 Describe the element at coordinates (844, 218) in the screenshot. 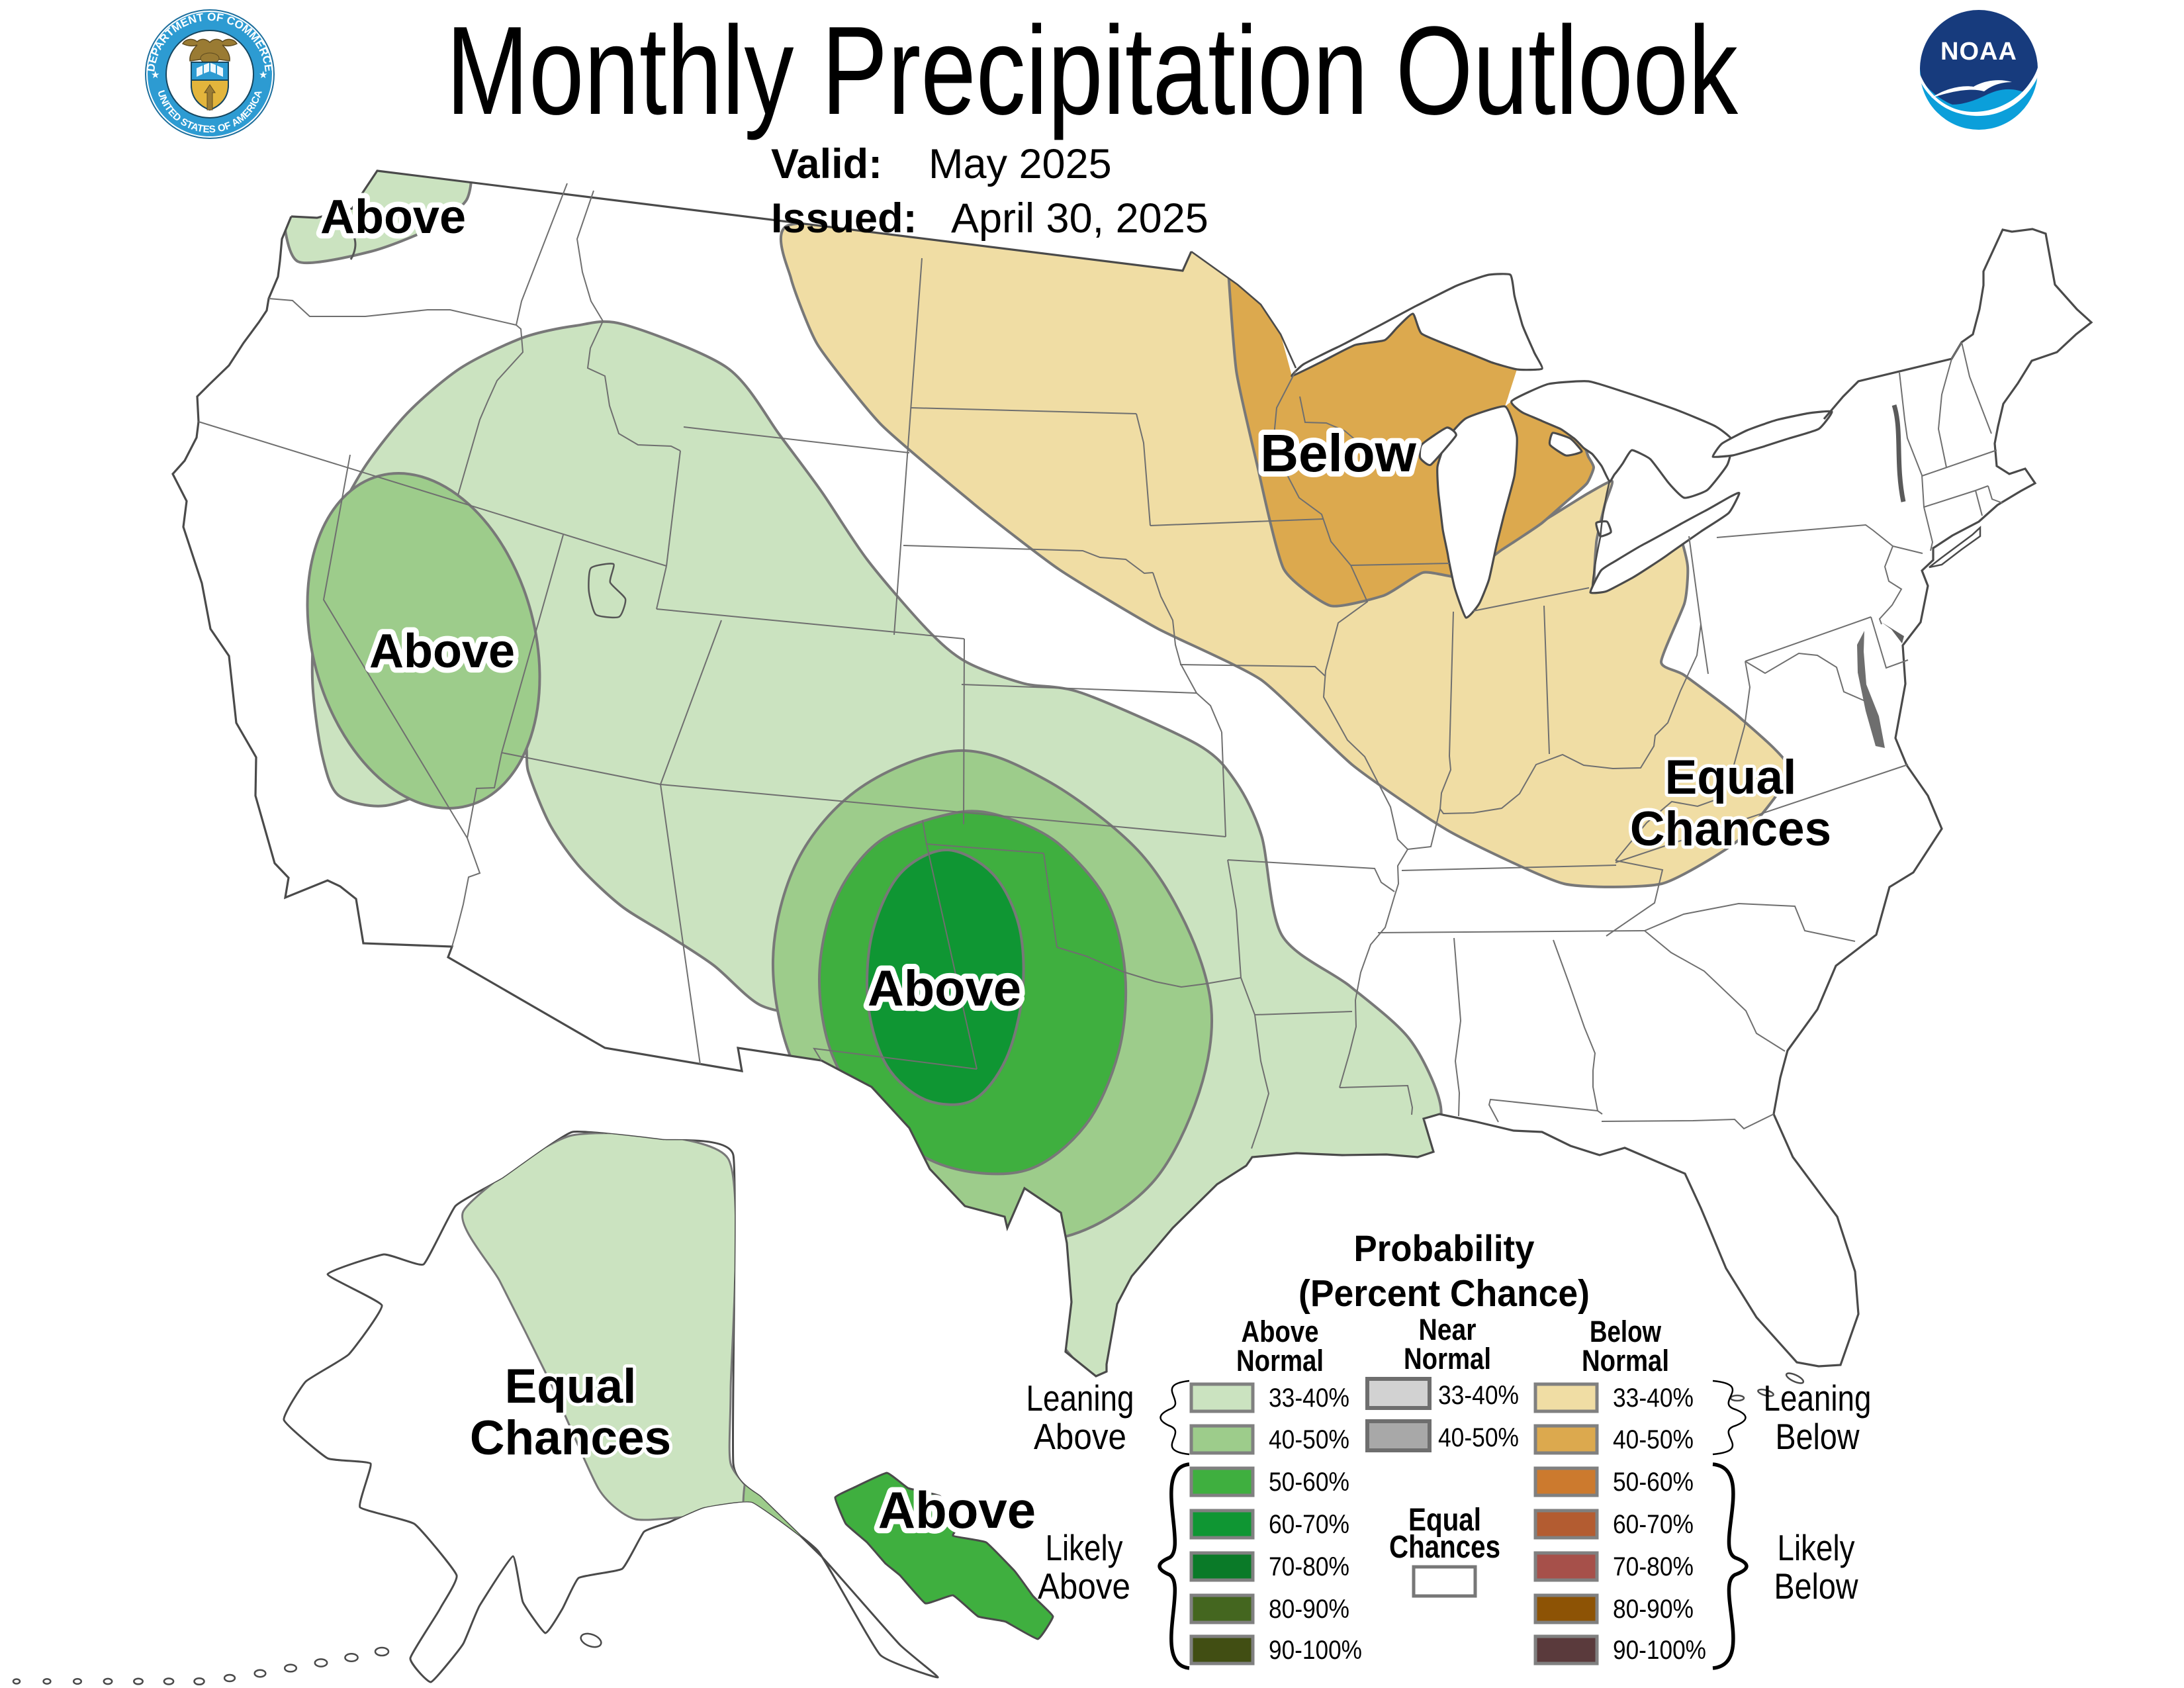

I see `svg-text: Issued:` at that location.